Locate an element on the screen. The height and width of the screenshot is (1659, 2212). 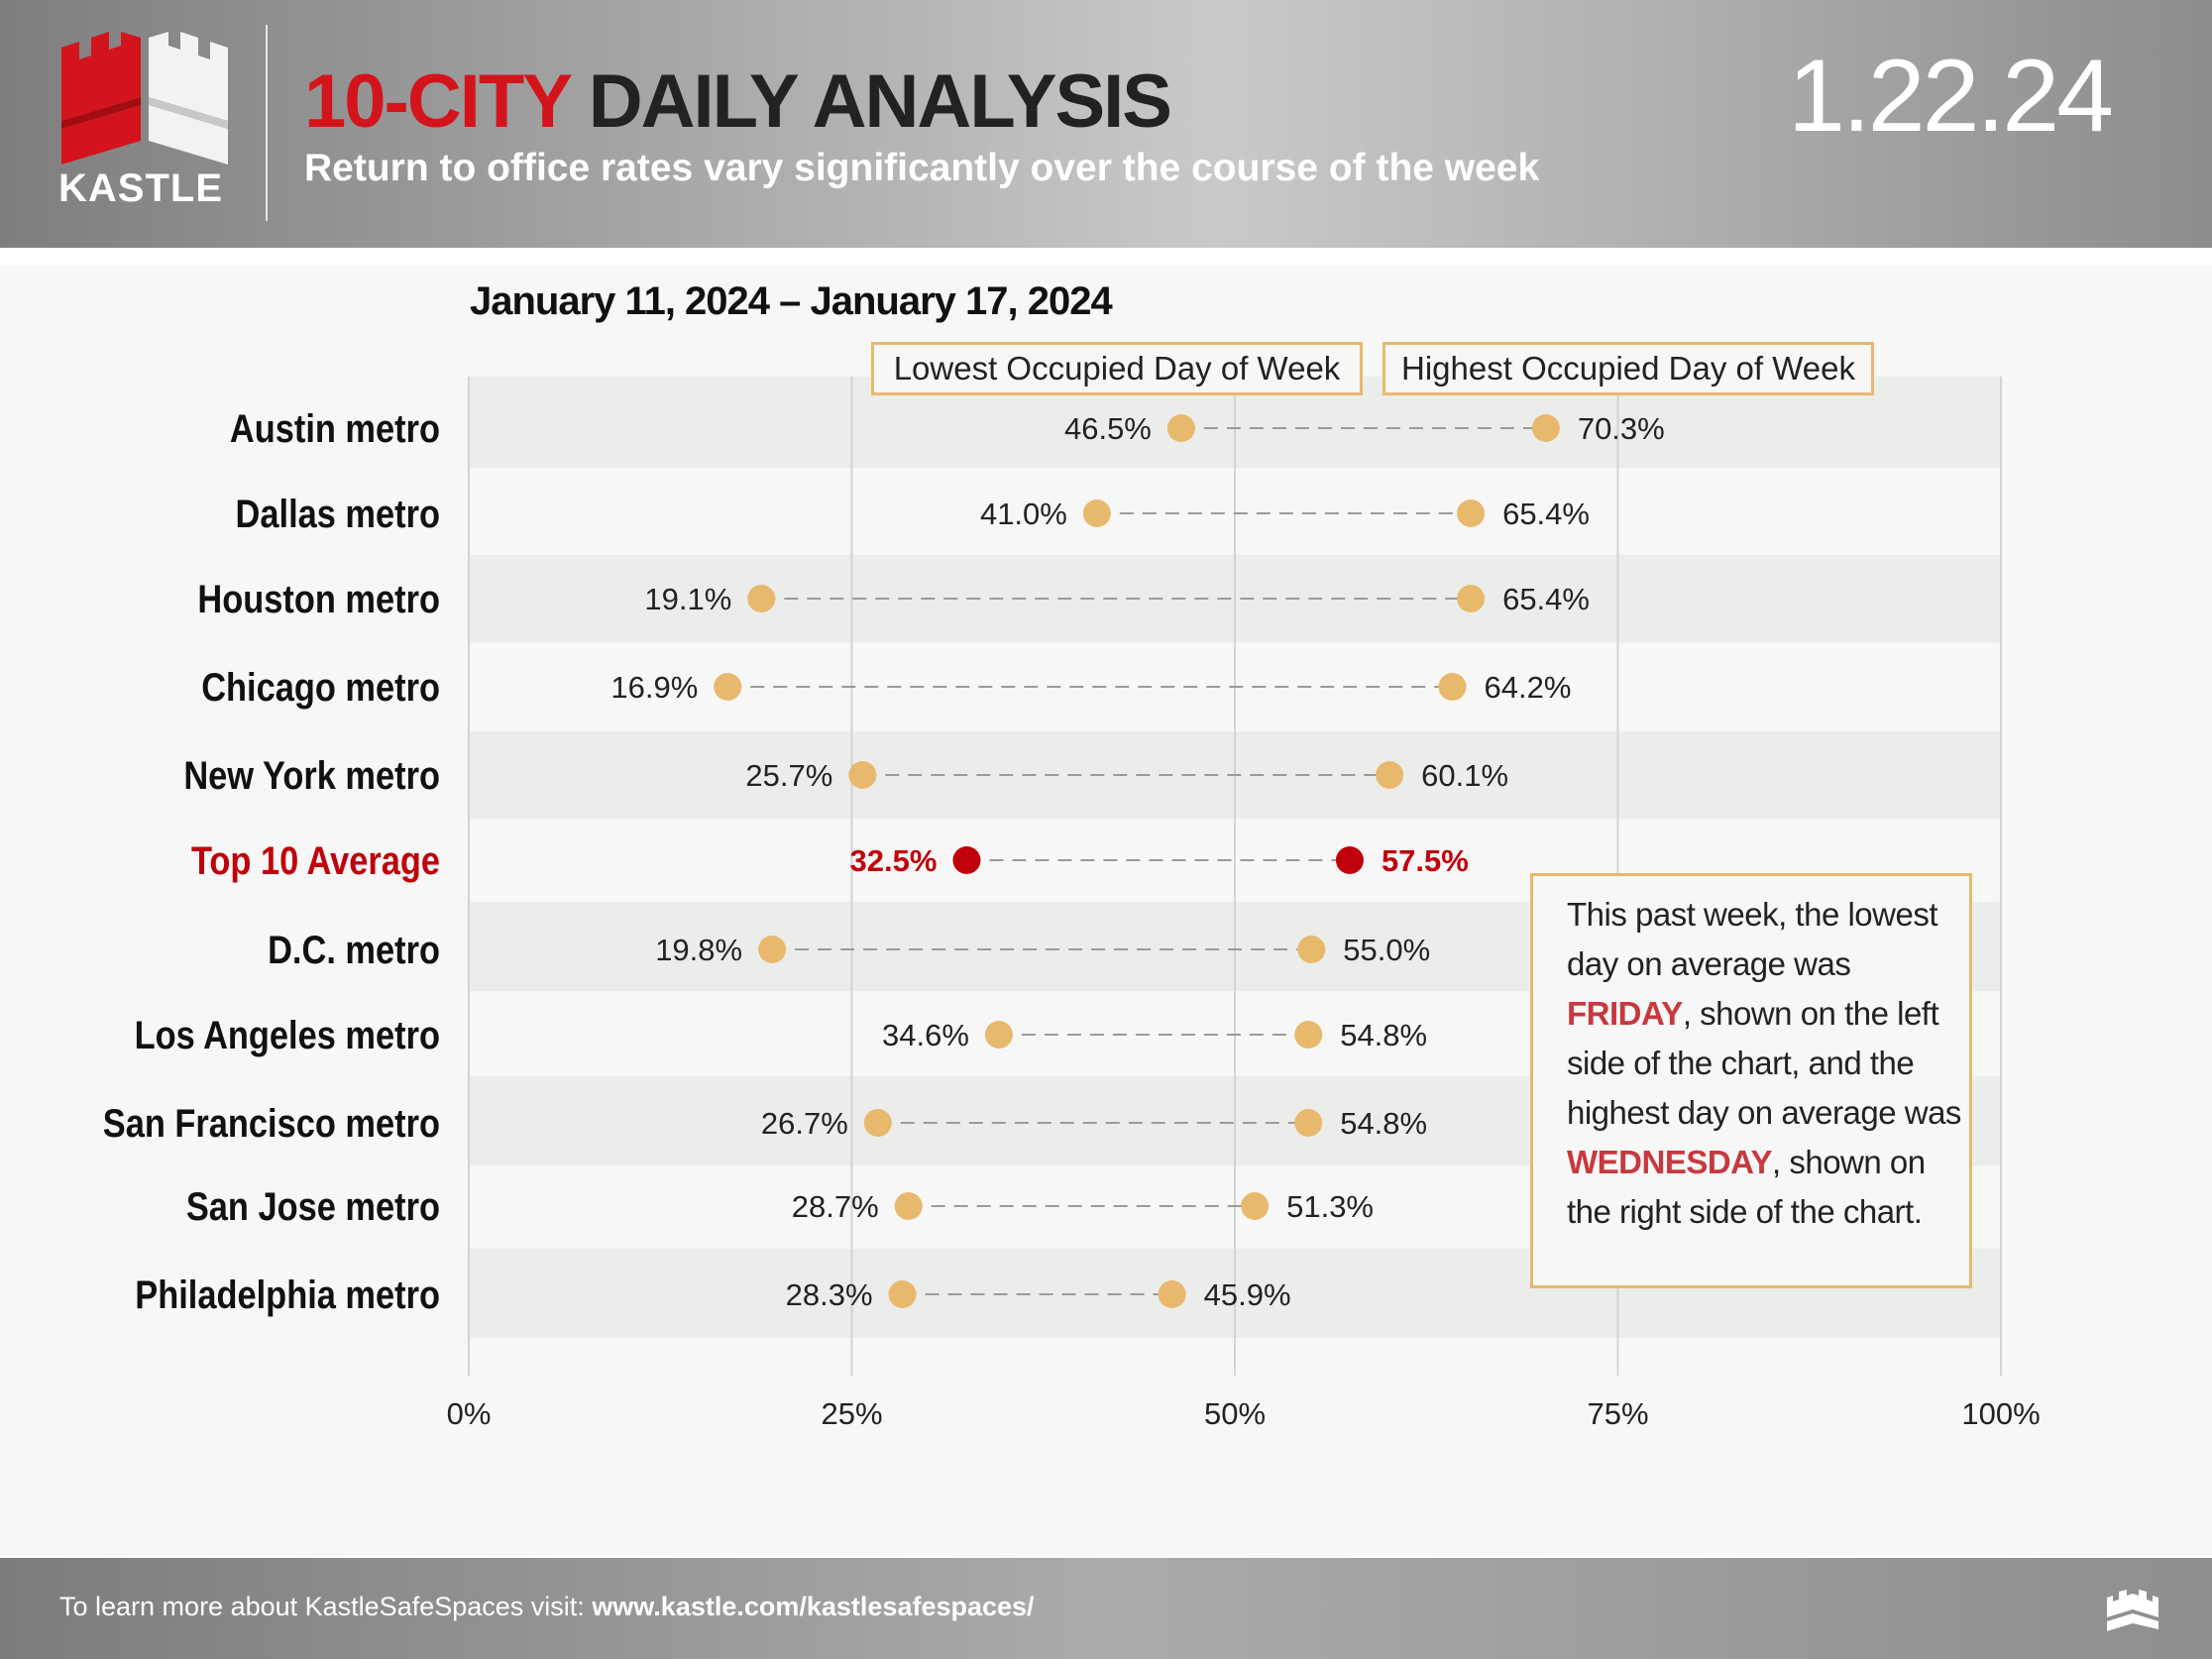
x-tick-label: 25% is located at coordinates (851, 1413).